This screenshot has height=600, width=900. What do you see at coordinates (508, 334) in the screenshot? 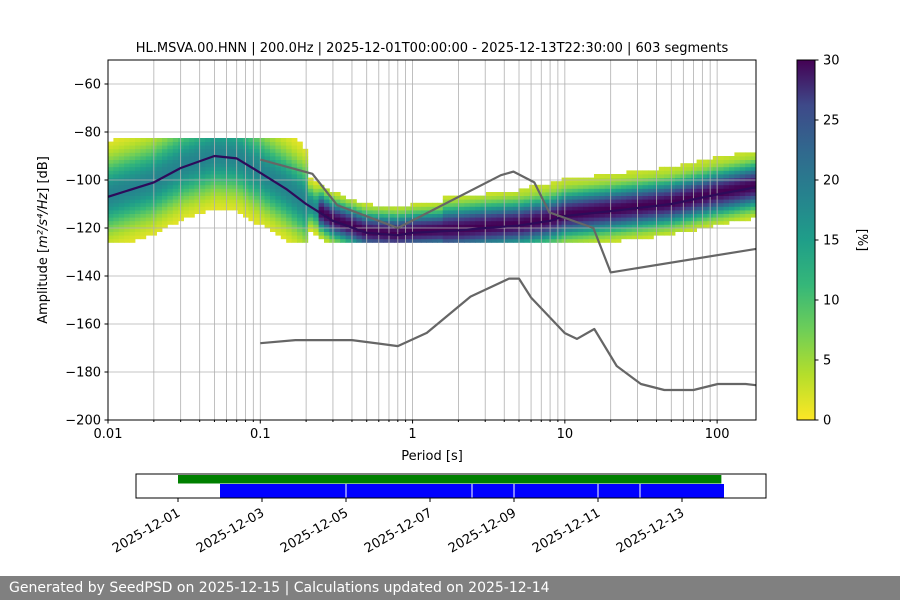
I see `nlnm-curve` at bounding box center [508, 334].